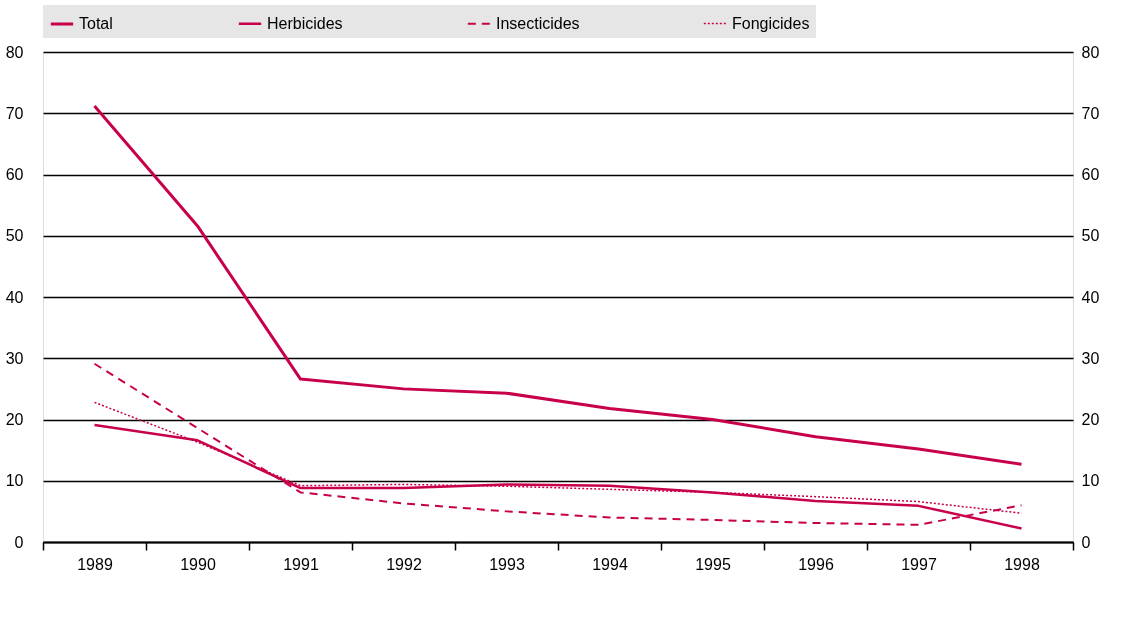 The image size is (1140, 625). I want to click on x-tick-label: 1991, so click(301, 564).